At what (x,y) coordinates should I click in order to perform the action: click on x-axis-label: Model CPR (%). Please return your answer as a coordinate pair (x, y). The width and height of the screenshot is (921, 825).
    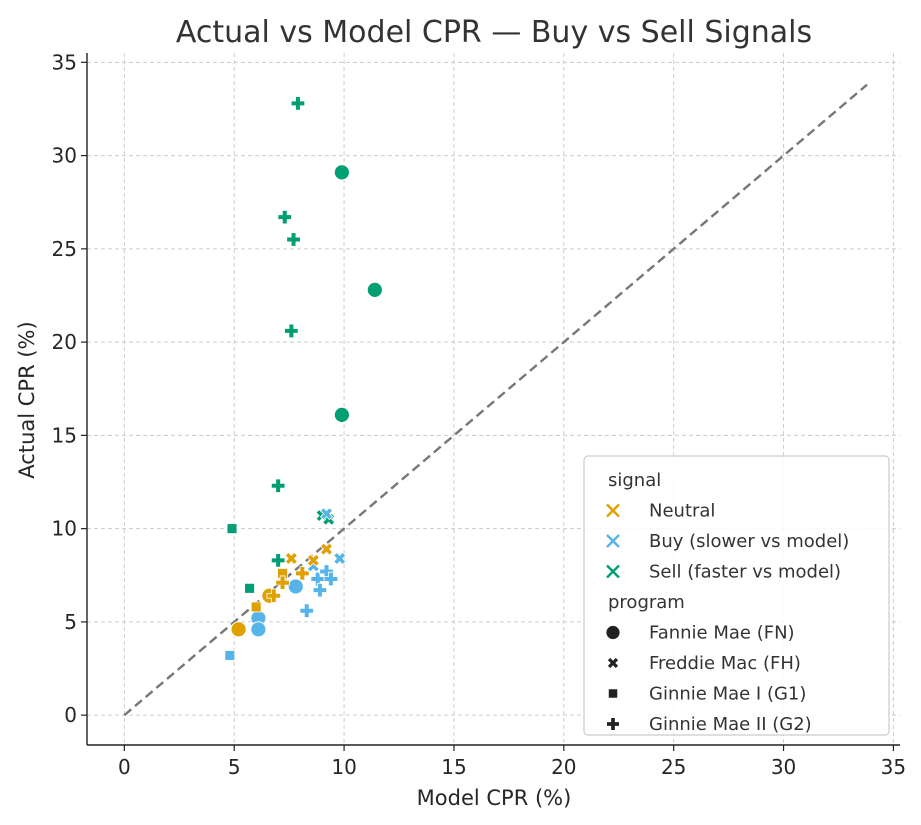
    Looking at the image, I should click on (494, 798).